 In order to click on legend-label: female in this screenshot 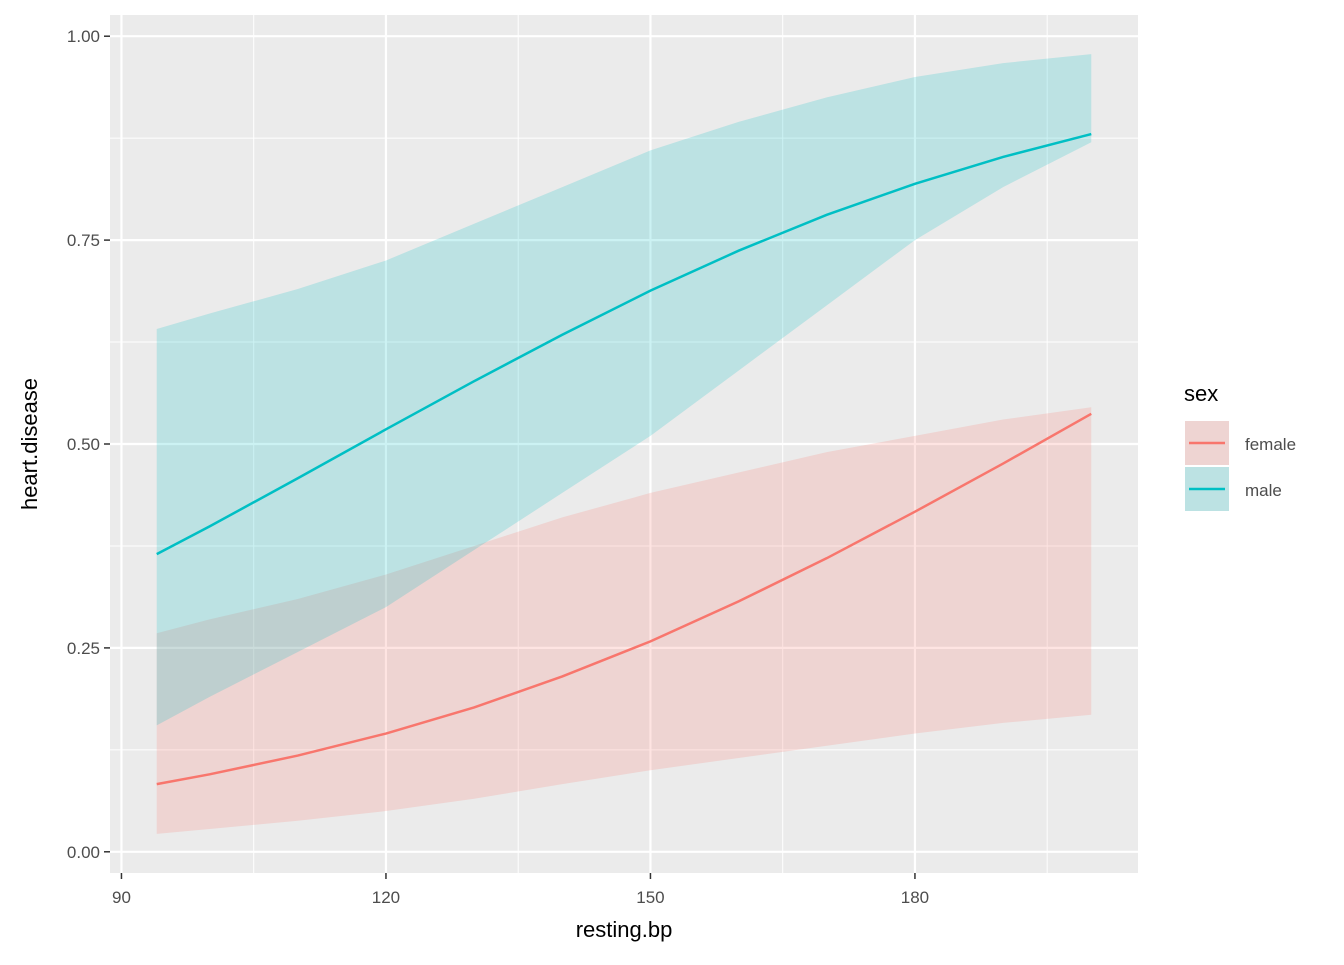, I will do `click(1270, 444)`.